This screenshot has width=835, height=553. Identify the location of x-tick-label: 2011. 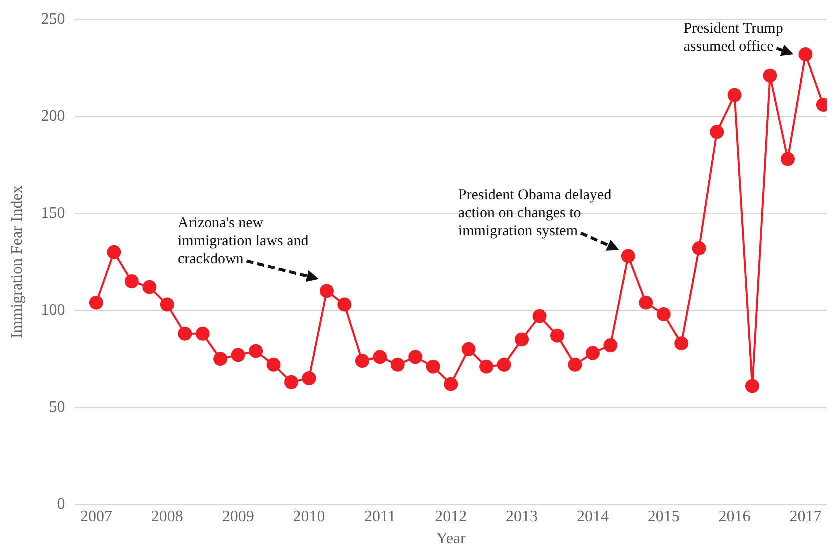
(380, 517).